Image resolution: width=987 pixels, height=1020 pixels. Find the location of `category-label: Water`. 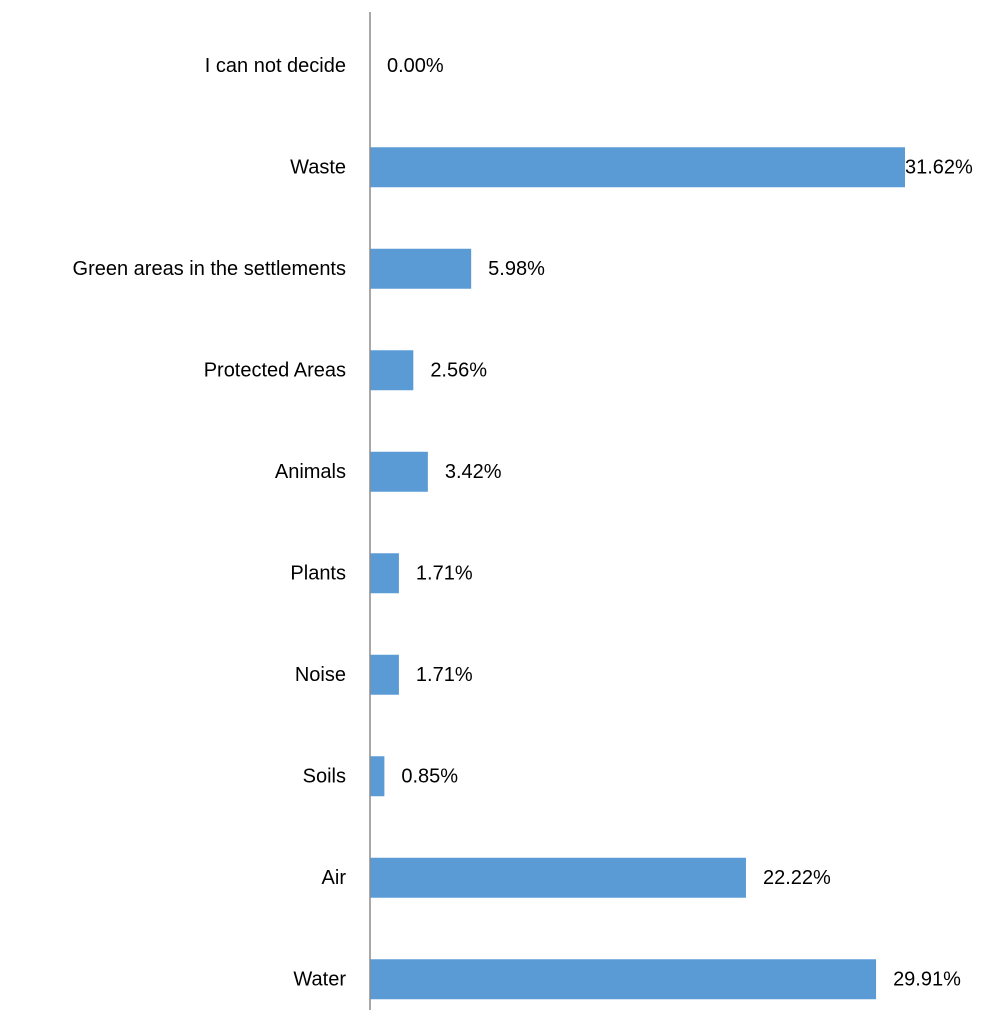

category-label: Water is located at coordinates (319, 979).